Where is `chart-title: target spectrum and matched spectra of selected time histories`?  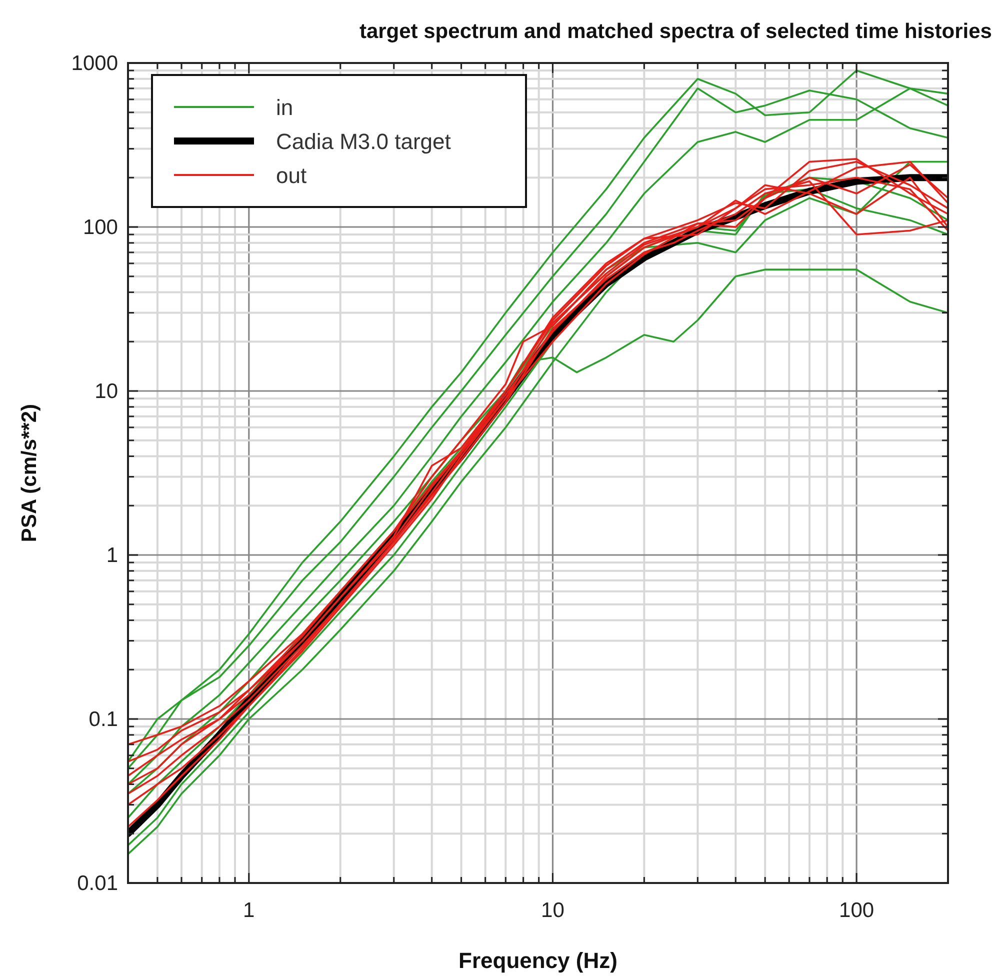
chart-title: target spectrum and matched spectra of selected time histories is located at coordinates (675, 31).